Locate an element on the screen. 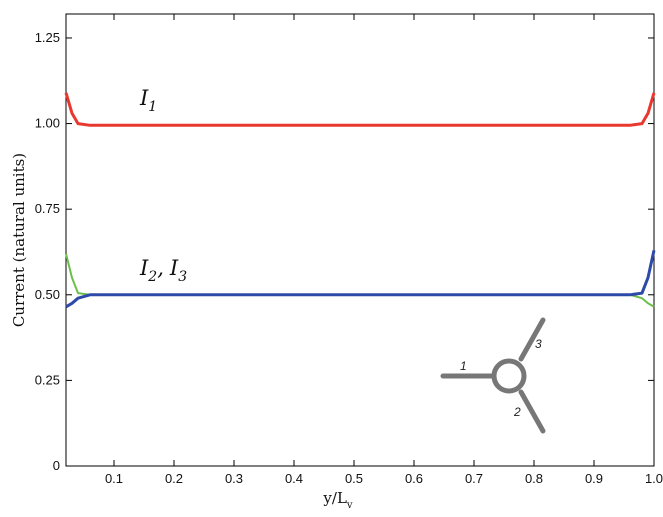 The width and height of the screenshot is (663, 517). x-tick-label: 0.2 is located at coordinates (174, 478).